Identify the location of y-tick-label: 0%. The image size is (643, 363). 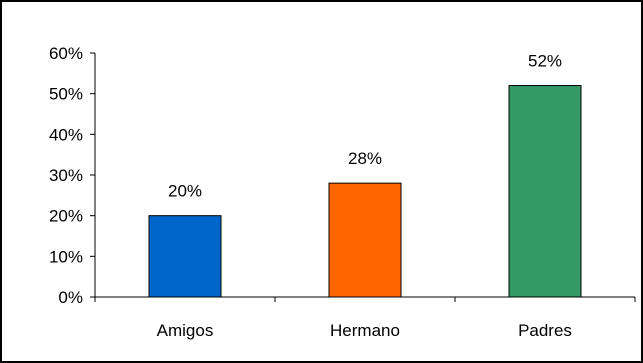
(70, 297).